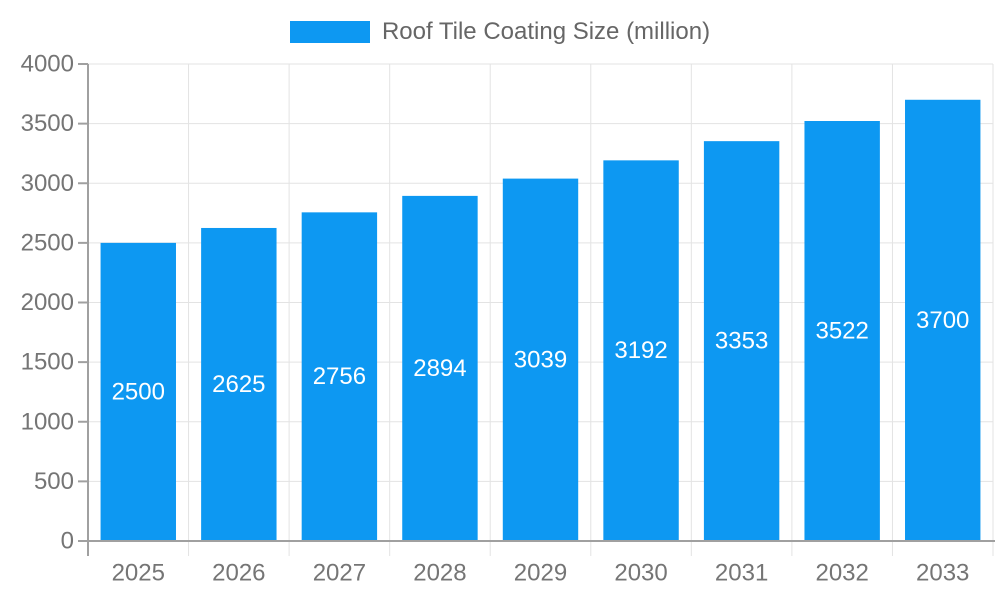 The width and height of the screenshot is (1000, 600). I want to click on bar-value-label: 3192, so click(640, 350).